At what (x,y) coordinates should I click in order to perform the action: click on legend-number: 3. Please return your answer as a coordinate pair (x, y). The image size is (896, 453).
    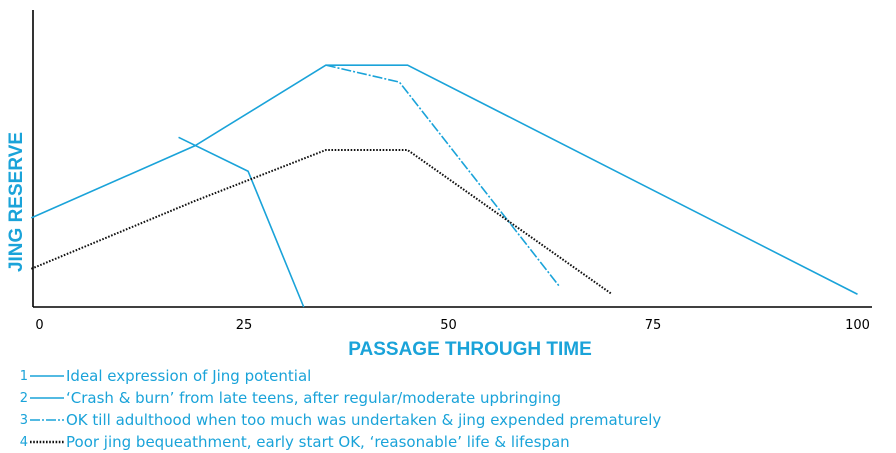
    Looking at the image, I should click on (23, 420).